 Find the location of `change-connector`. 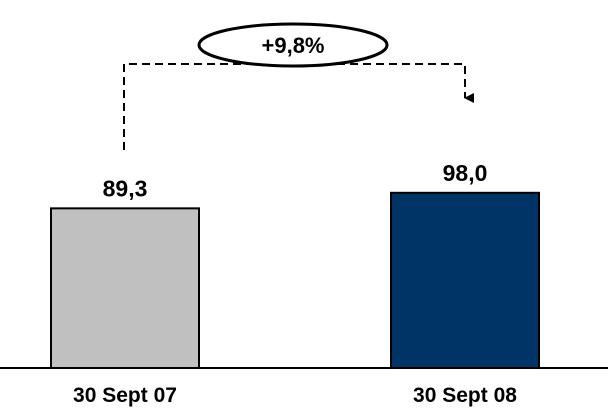

change-connector is located at coordinates (298, 106).